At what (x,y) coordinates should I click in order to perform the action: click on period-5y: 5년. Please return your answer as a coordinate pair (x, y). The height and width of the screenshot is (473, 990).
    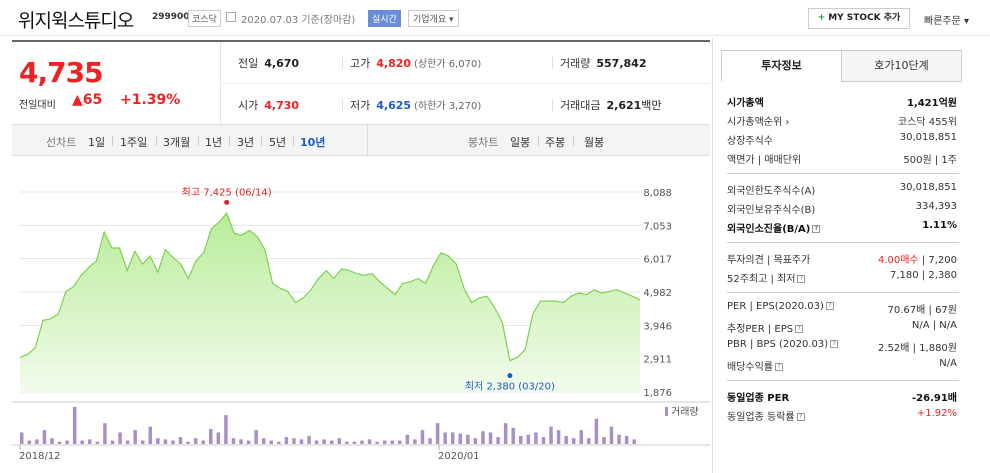
    Looking at the image, I should click on (278, 142).